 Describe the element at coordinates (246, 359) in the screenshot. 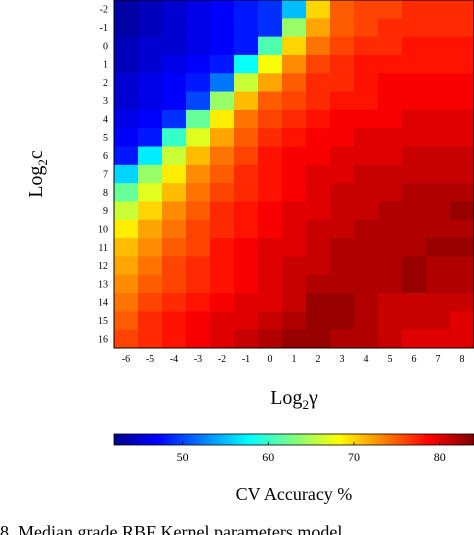

I see `x-tick-label: -1` at that location.